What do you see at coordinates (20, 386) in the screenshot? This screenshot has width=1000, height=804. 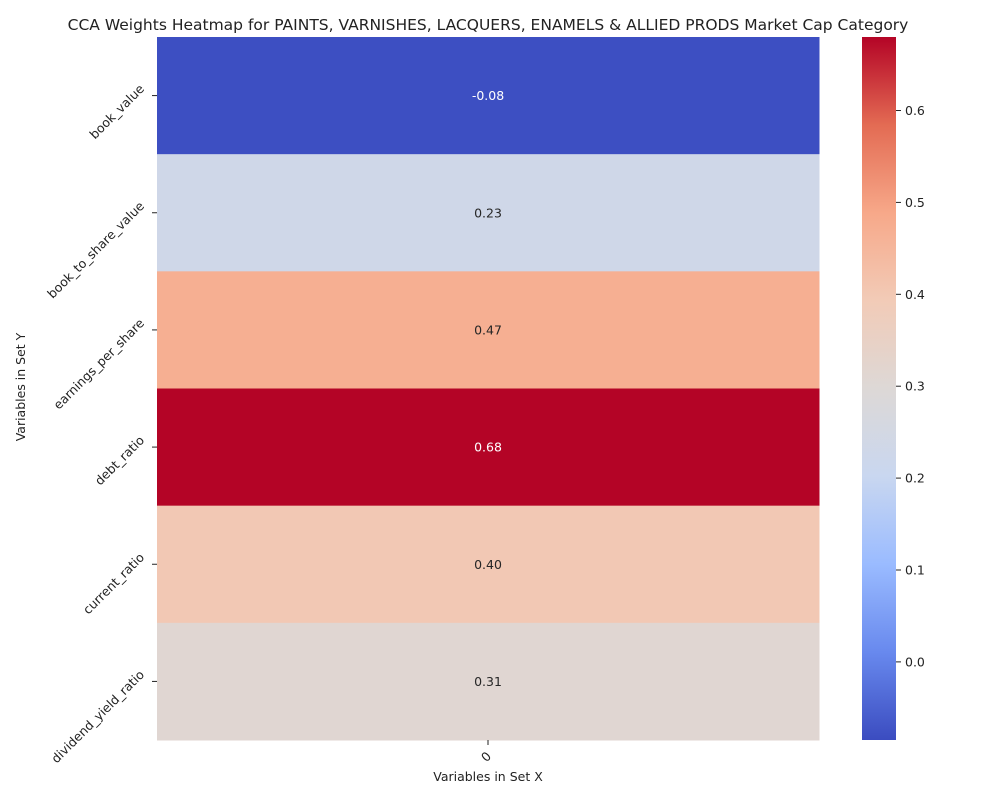 I see `y-axis-label: Variables in Set Y` at bounding box center [20, 386].